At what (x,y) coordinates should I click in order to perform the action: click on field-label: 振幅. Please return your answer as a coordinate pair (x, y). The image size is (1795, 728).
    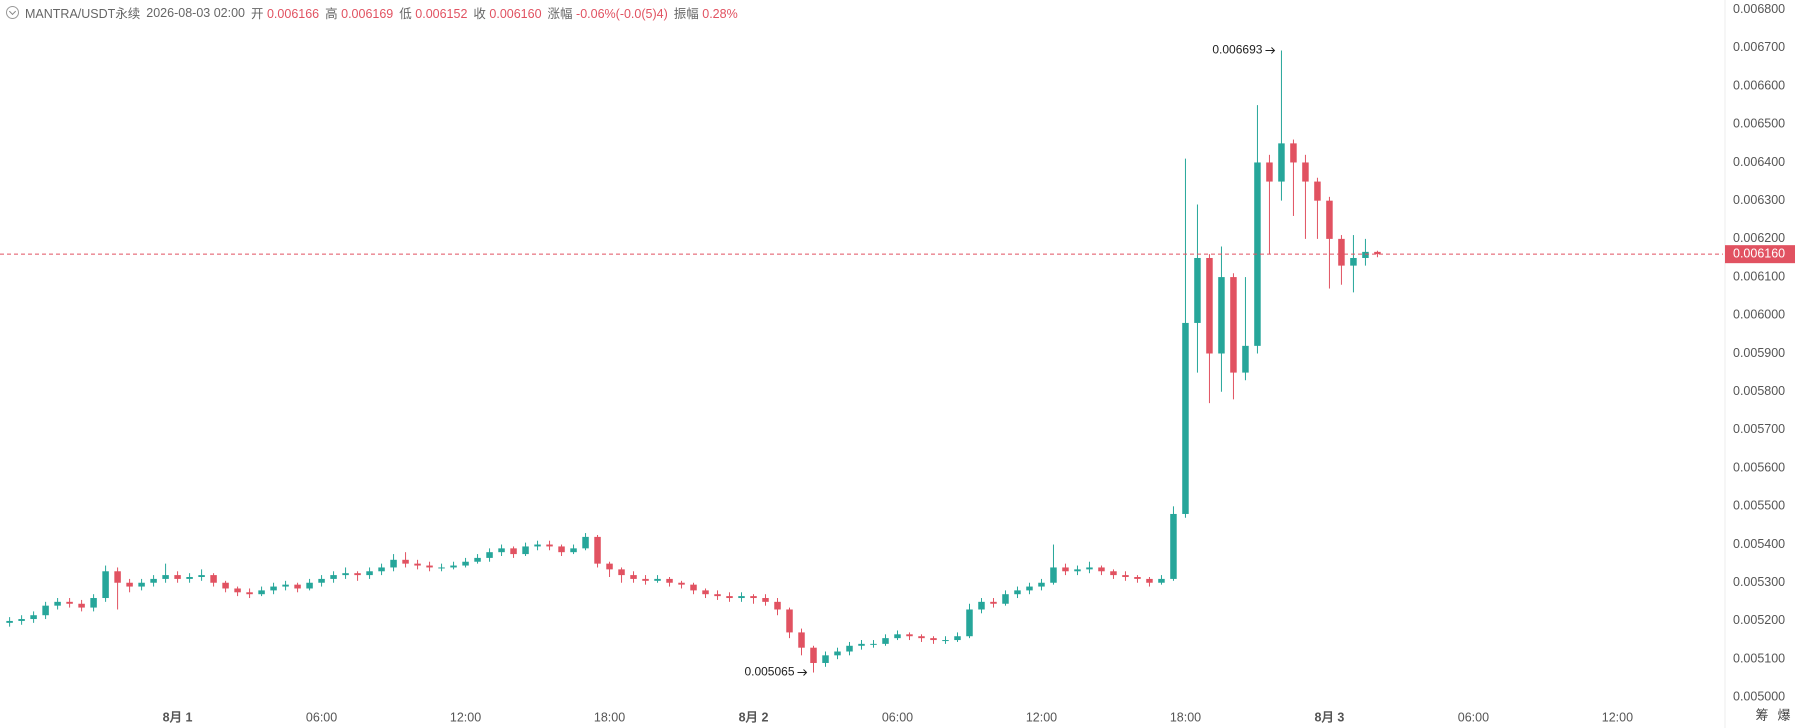
    Looking at the image, I should click on (686, 14).